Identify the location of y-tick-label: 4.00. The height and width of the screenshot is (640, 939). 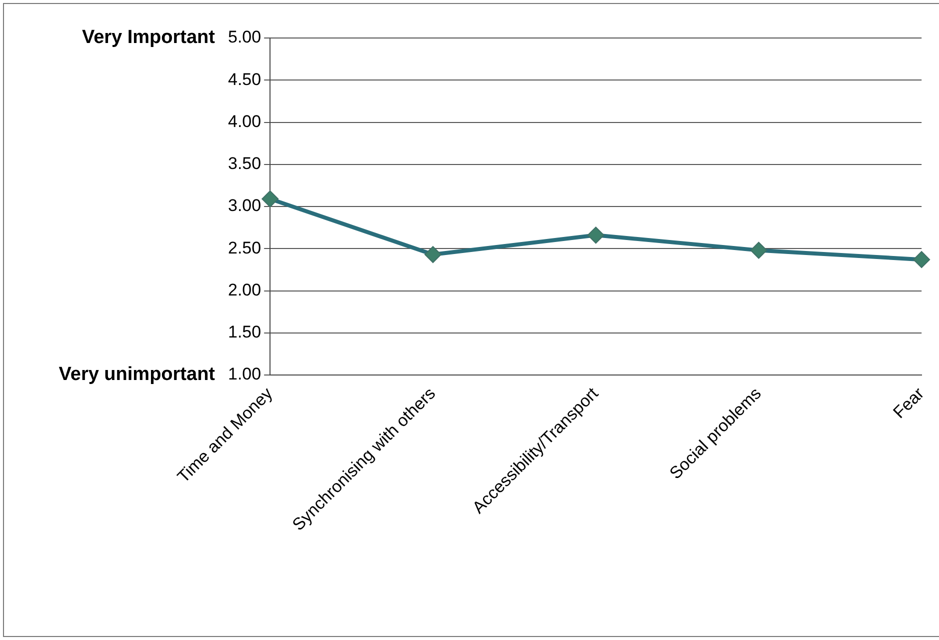
(245, 121).